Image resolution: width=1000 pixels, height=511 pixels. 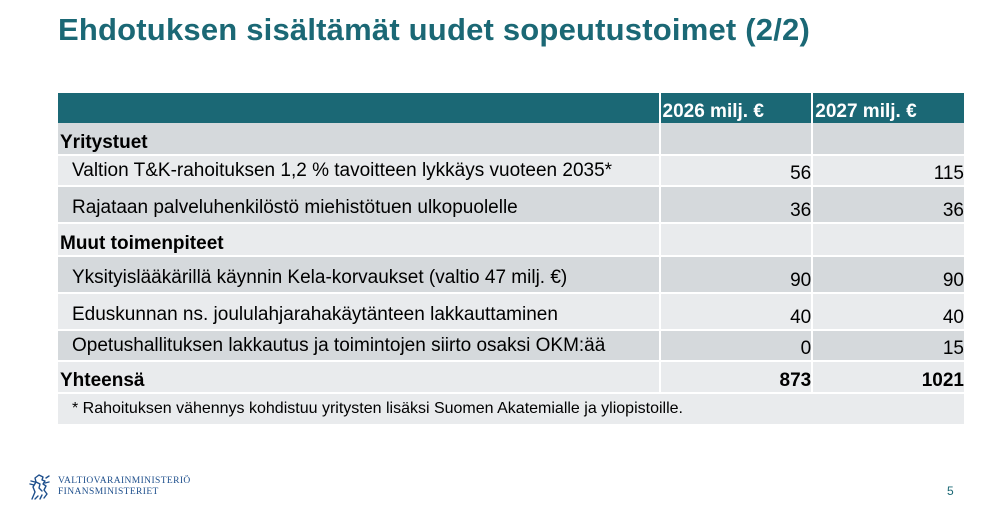 What do you see at coordinates (735, 346) in the screenshot?
I see `value-2026: 0` at bounding box center [735, 346].